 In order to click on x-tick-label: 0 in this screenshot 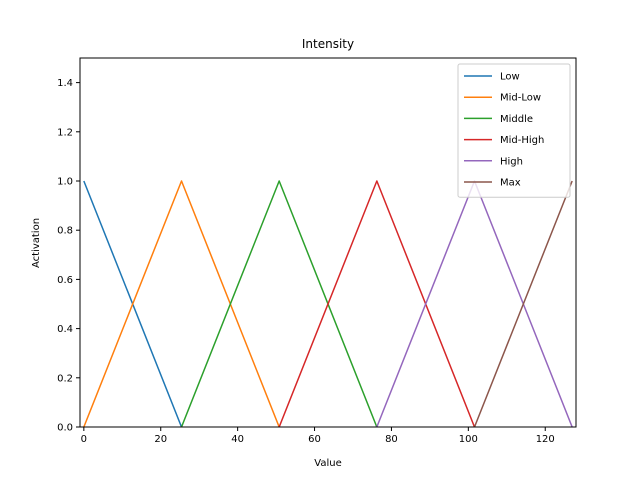, I will do `click(84, 439)`.